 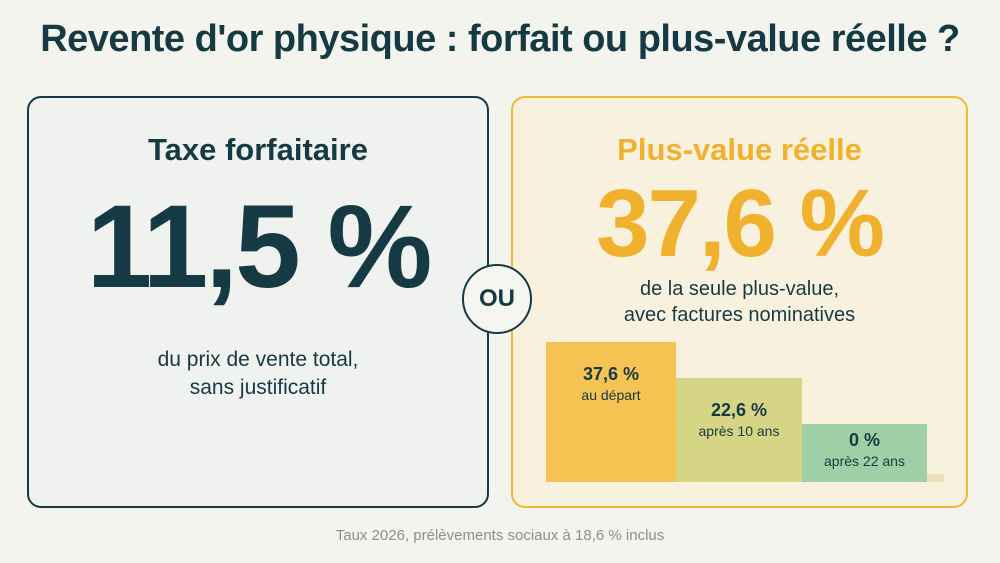 What do you see at coordinates (935, 478) in the screenshot?
I see `rate-step-tail` at bounding box center [935, 478].